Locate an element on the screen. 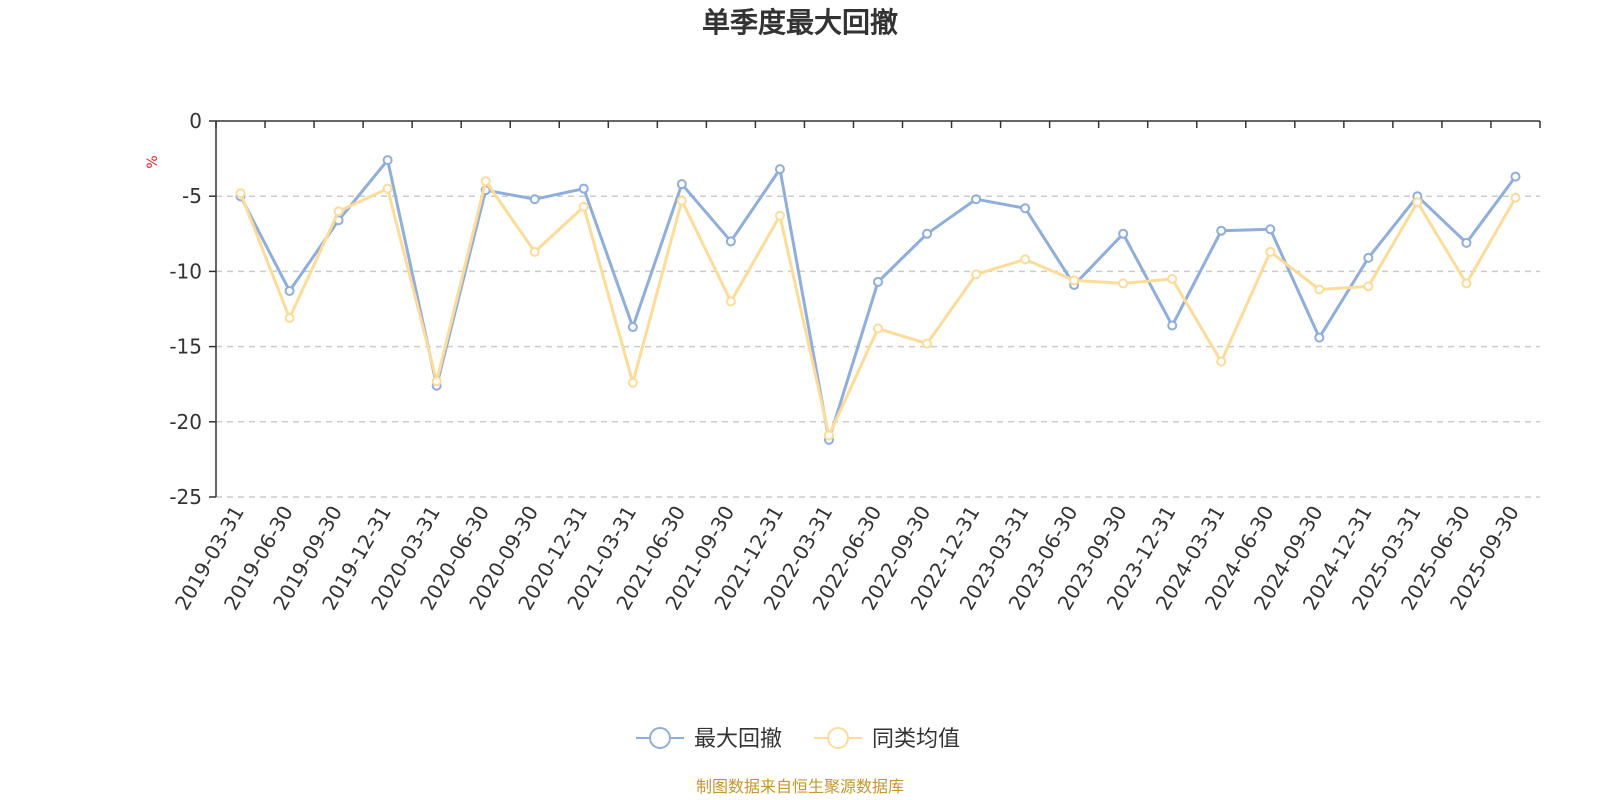 Image resolution: width=1600 pixels, height=800 pixels. y-tick-label: 0 is located at coordinates (195, 121).